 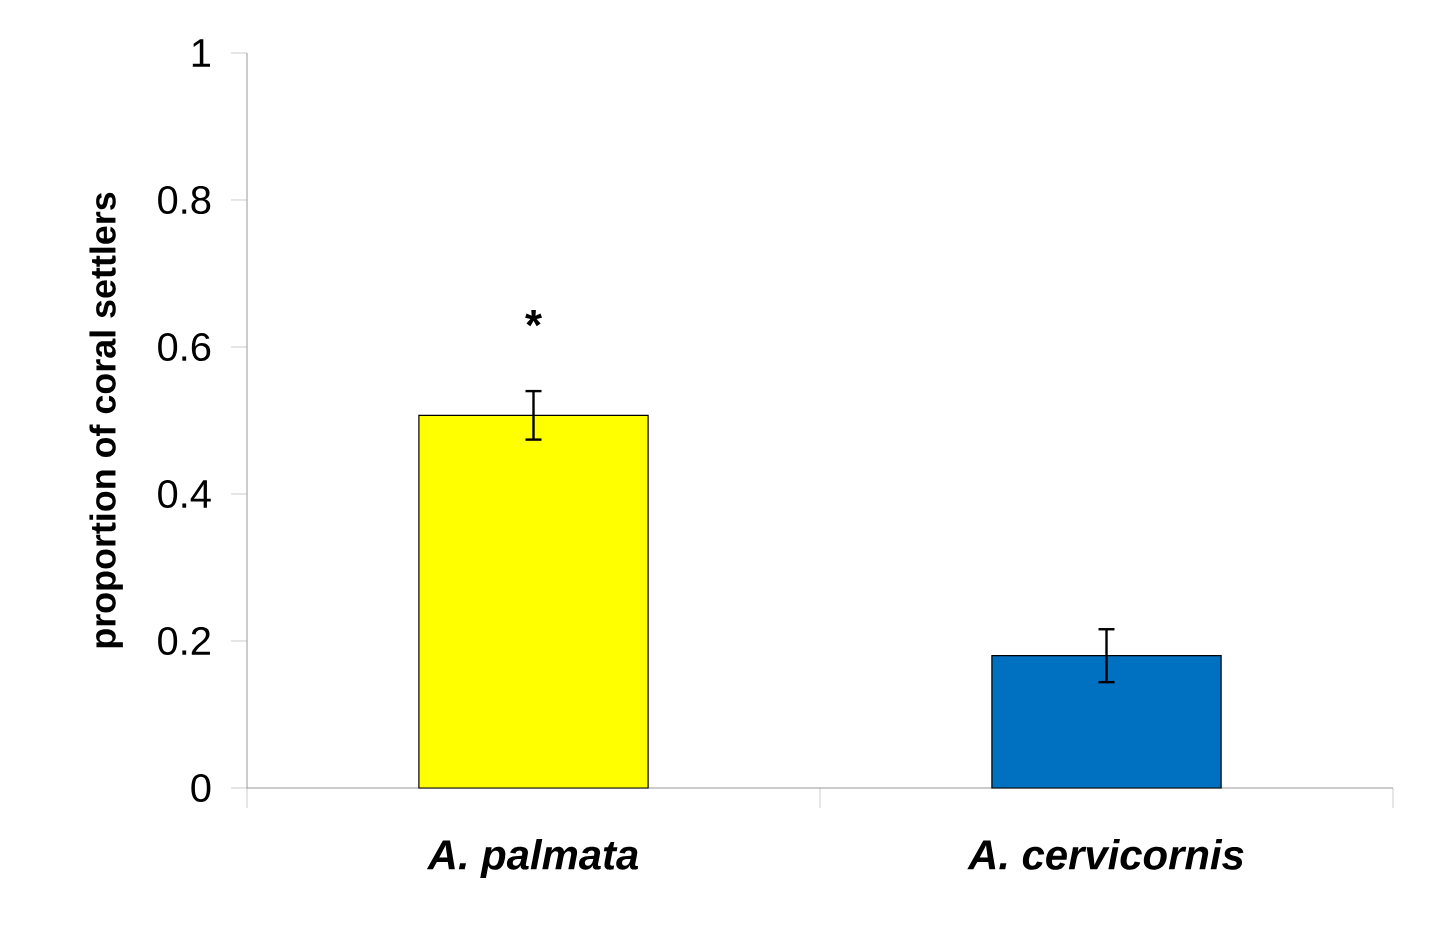 What do you see at coordinates (533, 318) in the screenshot?
I see `annotation: *` at bounding box center [533, 318].